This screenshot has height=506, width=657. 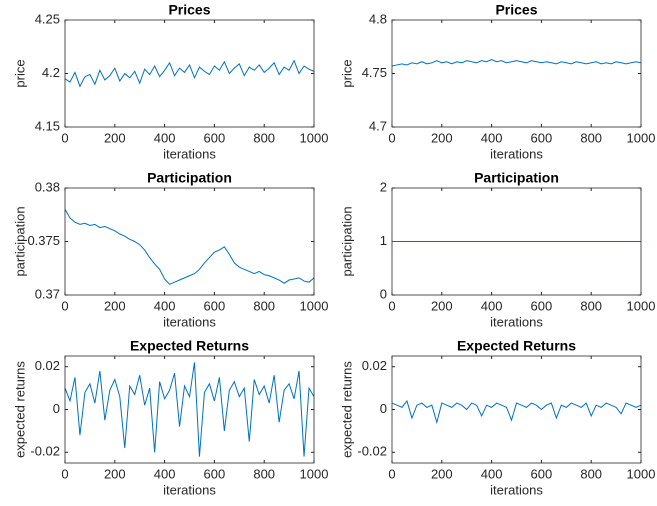 What do you see at coordinates (43, 240) in the screenshot?
I see `y-tick-label: 0.375` at bounding box center [43, 240].